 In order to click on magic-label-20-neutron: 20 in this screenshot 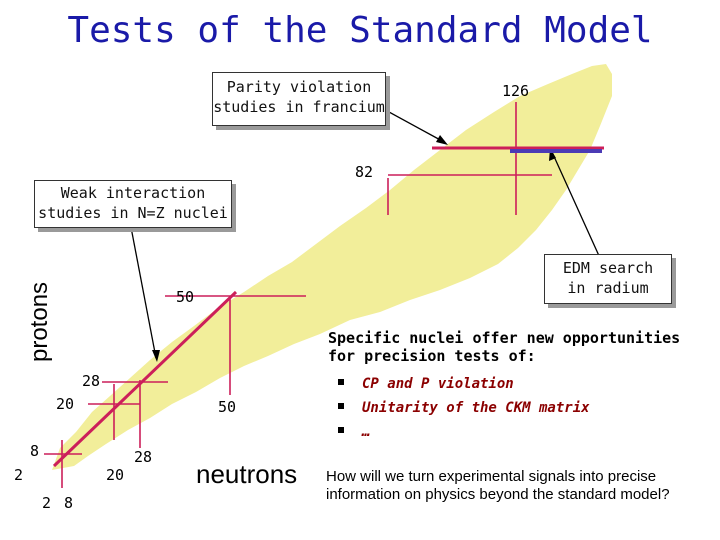, I will do `click(115, 475)`.